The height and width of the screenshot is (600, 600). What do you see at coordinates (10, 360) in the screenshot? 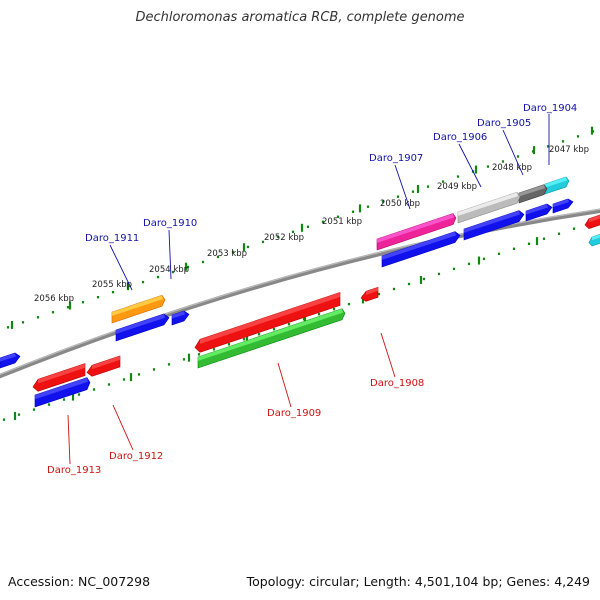
I see `gene-blue-f` at bounding box center [10, 360].